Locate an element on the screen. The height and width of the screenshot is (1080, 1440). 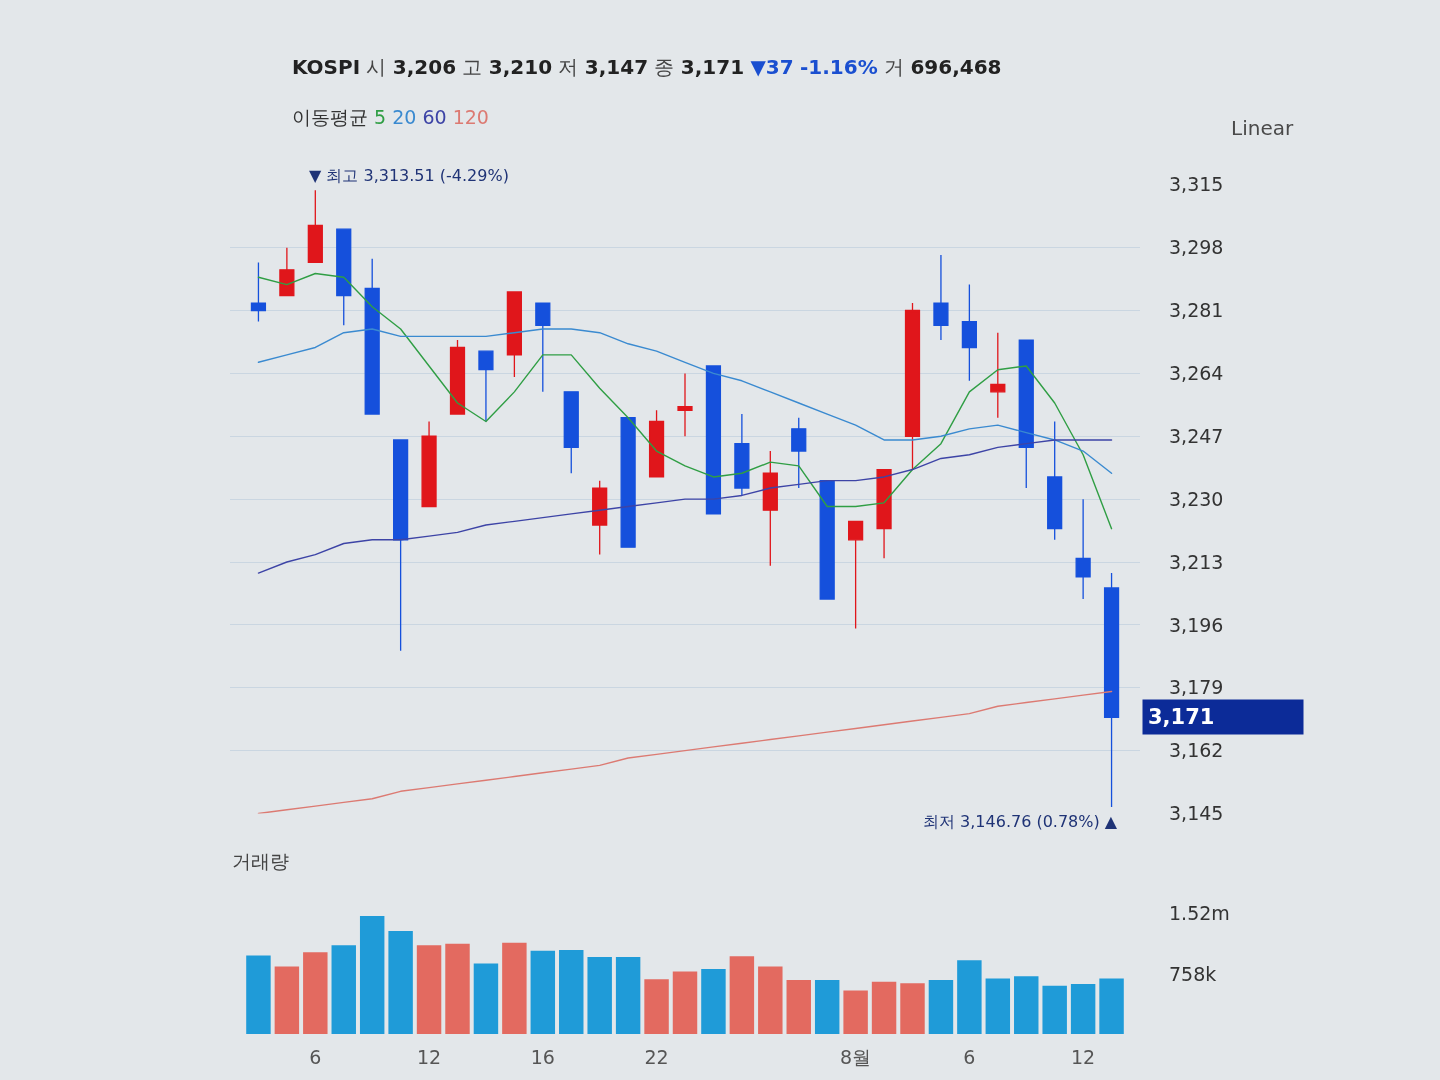
text: 60 is located at coordinates (434, 117).